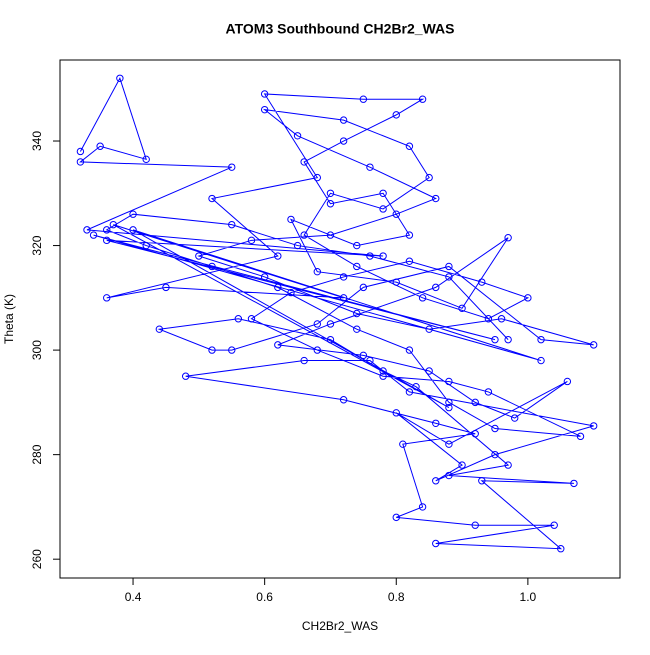  Describe the element at coordinates (37, 141) in the screenshot. I see `y-tick-label: 340` at that location.